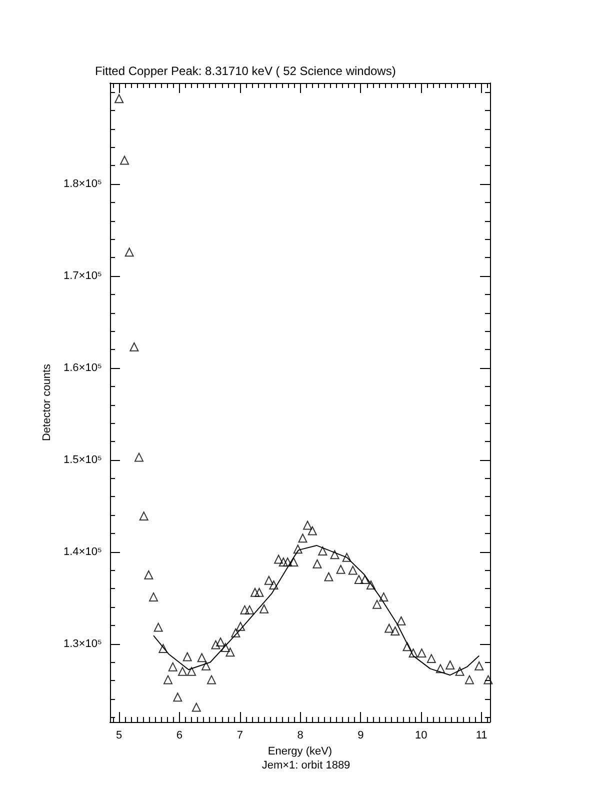  What do you see at coordinates (82, 460) in the screenshot?
I see `y-tick-label: 1.5×10⁵` at bounding box center [82, 460].